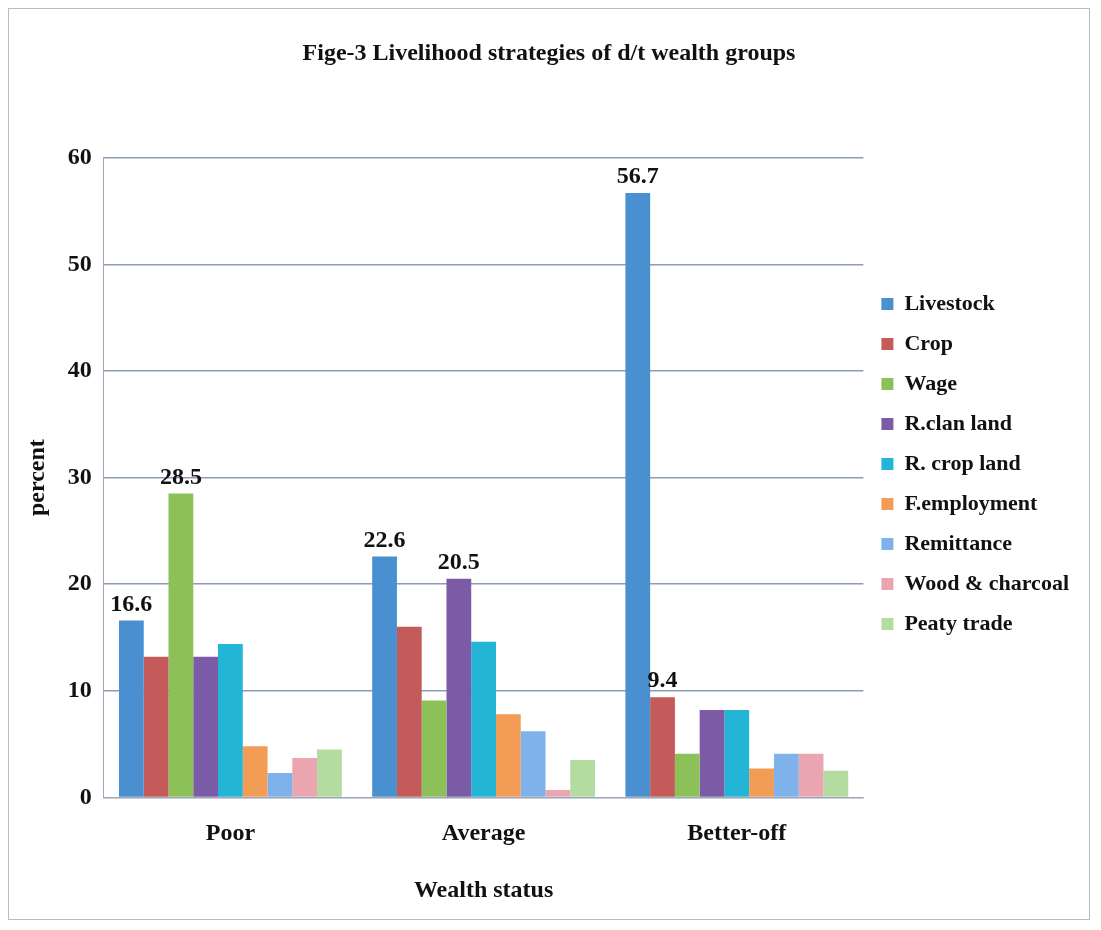 The image size is (1101, 930). What do you see at coordinates (986, 582) in the screenshot?
I see `legend-label: Wood & charcoal` at bounding box center [986, 582].